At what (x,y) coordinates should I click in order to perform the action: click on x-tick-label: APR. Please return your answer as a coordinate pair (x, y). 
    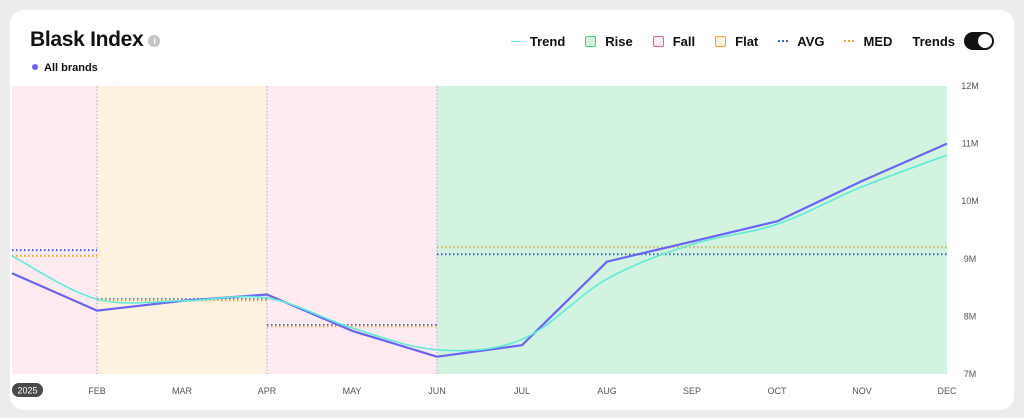
    Looking at the image, I should click on (267, 391).